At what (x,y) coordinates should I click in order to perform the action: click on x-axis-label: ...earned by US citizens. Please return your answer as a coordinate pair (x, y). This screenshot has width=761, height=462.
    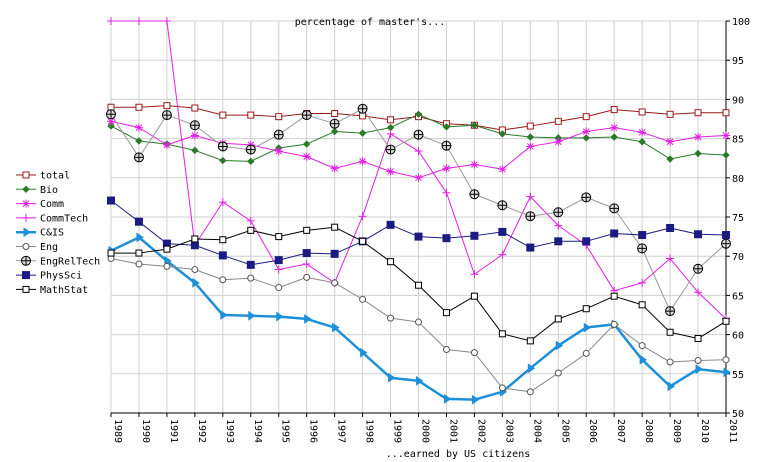
    Looking at the image, I should click on (458, 454).